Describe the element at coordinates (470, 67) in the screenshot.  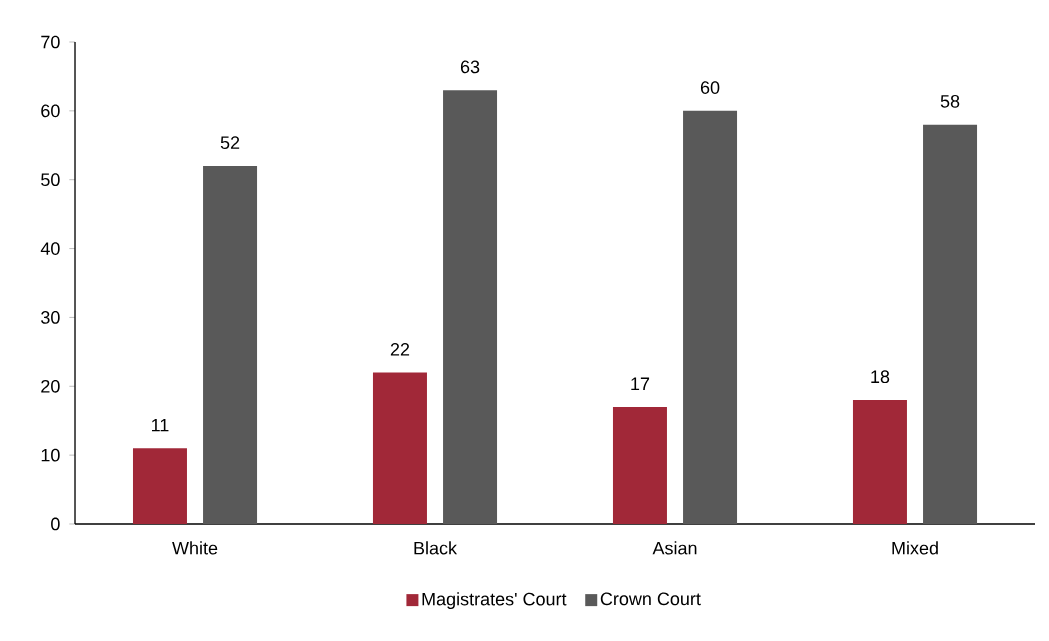
I see `data-label: 63` at that location.